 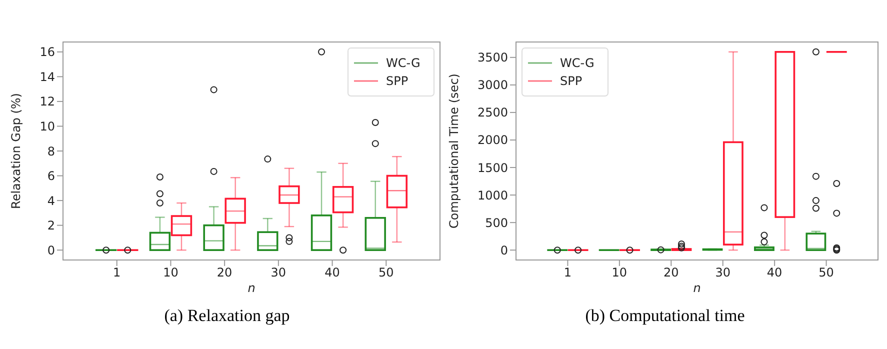 What do you see at coordinates (492, 195) in the screenshot?
I see `y-tick-label: 1000` at bounding box center [492, 195].